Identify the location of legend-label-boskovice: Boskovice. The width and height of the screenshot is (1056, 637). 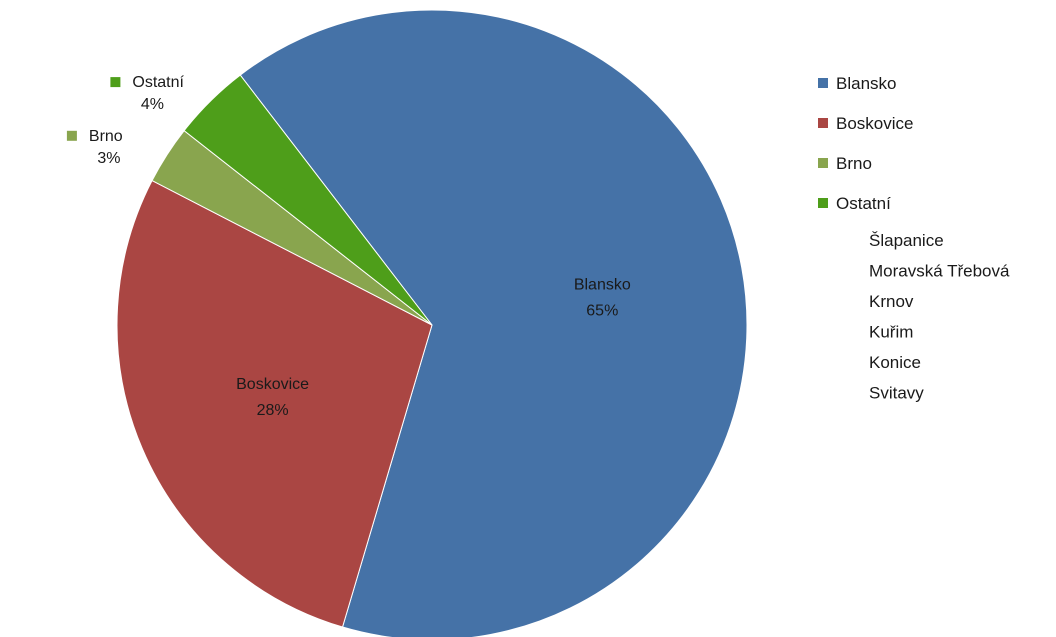
(874, 123).